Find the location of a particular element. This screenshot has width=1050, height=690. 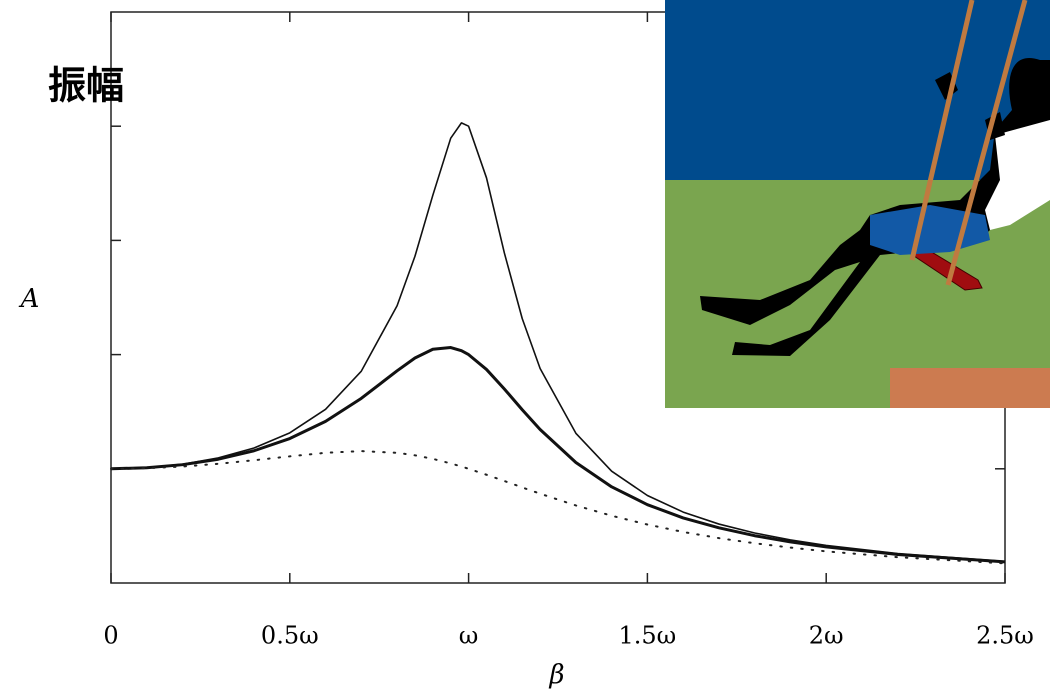

x-tick-label: 2ω is located at coordinates (826, 636).